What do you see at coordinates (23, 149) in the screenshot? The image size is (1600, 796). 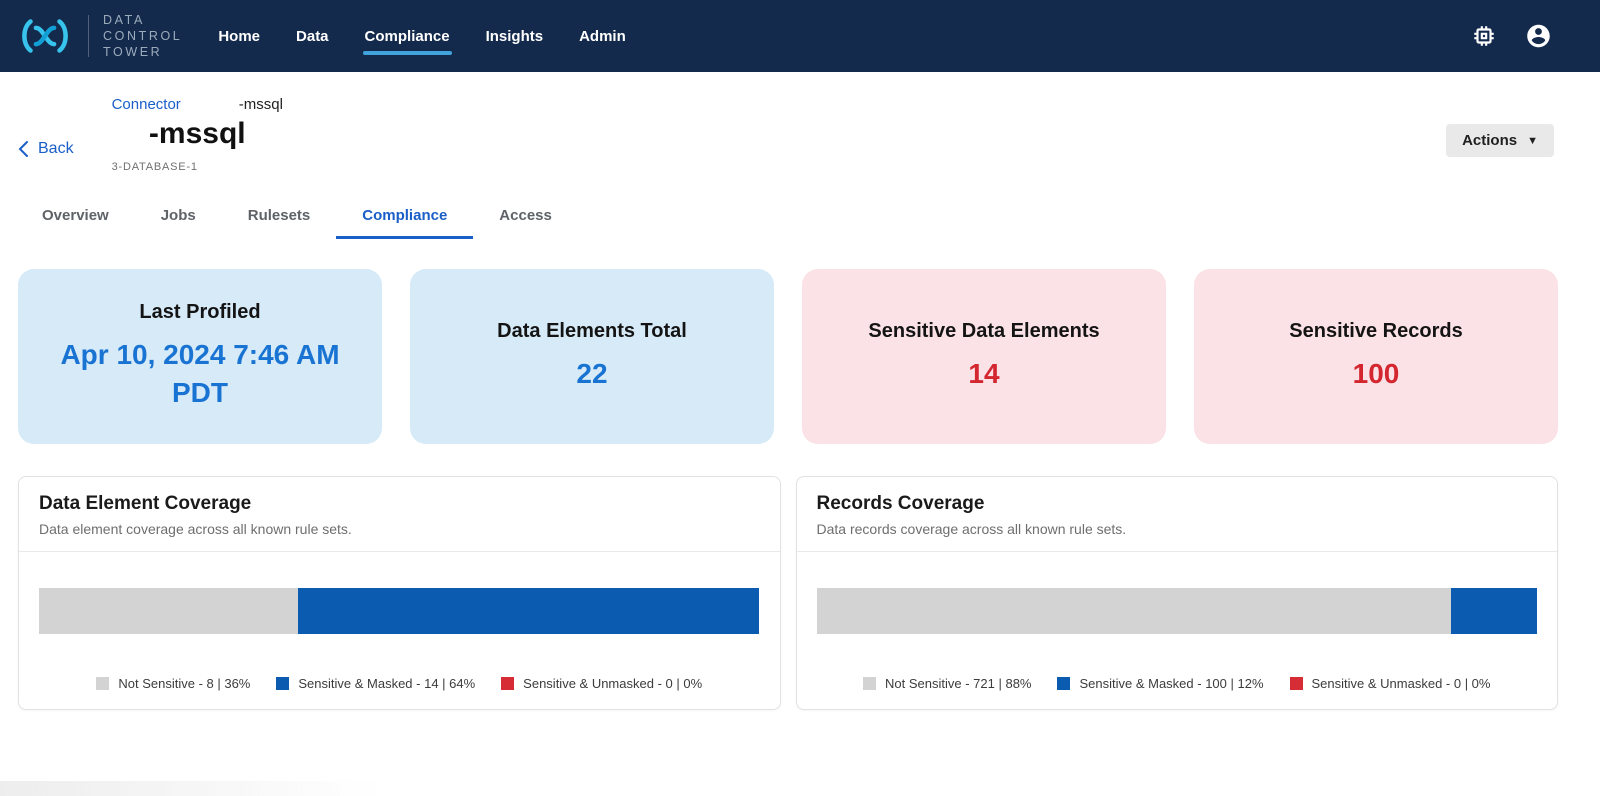 I see `chevron-left-icon` at bounding box center [23, 149].